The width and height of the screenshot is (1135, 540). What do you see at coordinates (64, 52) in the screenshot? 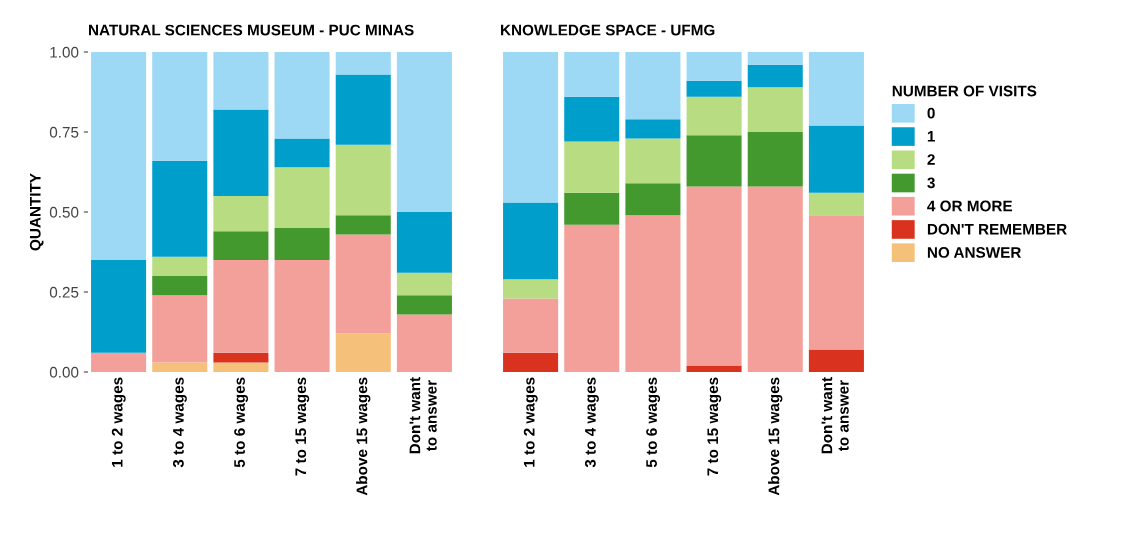
I see `y-tick-label: 1.00` at bounding box center [64, 52].